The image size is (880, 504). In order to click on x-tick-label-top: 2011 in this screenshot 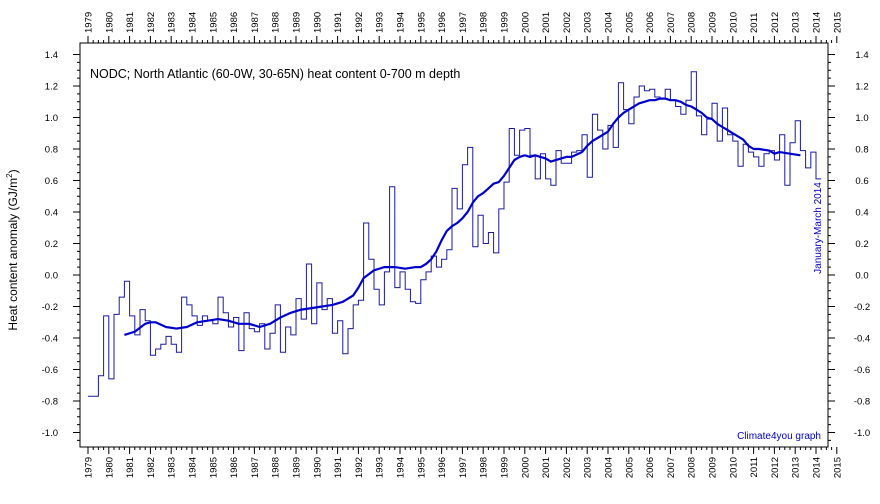, I will do `click(754, 23)`.